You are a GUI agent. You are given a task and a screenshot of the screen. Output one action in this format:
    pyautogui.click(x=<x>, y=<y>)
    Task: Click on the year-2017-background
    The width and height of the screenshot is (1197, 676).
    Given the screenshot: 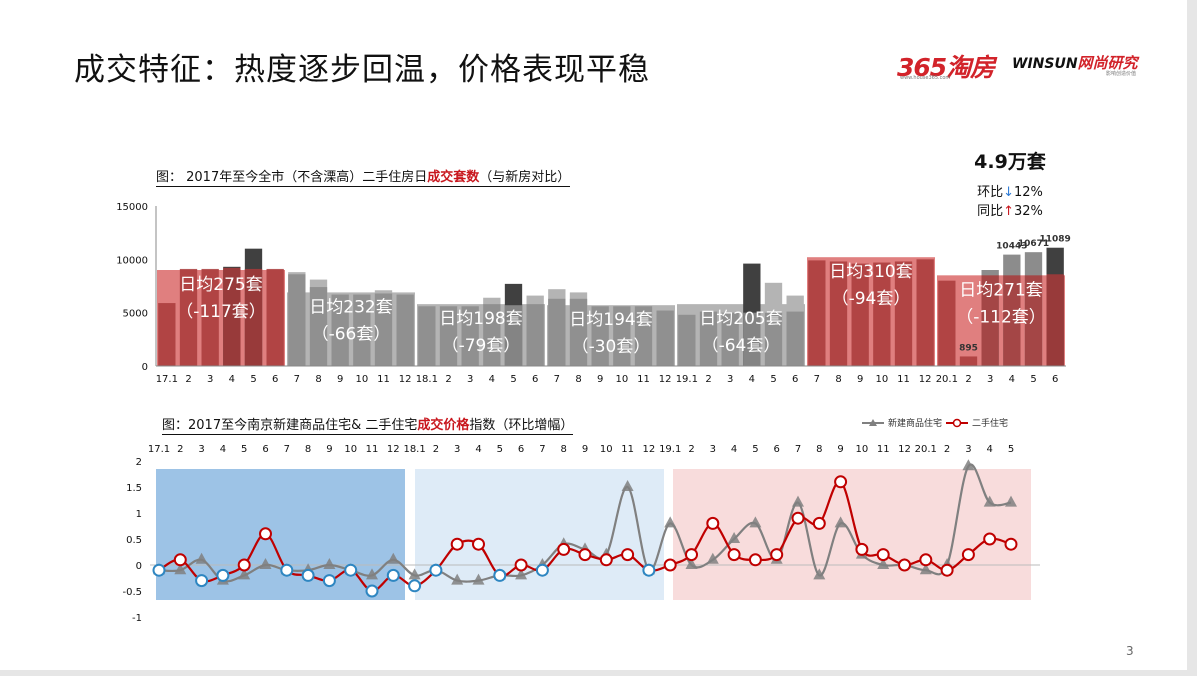 What is the action you would take?
    pyautogui.click(x=280, y=534)
    